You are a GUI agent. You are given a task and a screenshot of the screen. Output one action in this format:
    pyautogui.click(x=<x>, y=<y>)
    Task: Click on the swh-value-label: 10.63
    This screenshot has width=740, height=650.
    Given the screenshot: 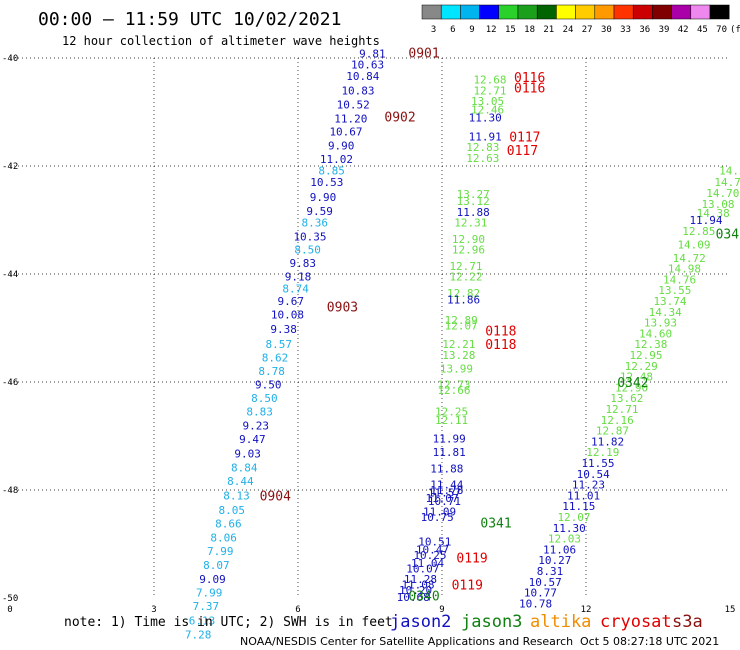 What is the action you would take?
    pyautogui.click(x=367, y=64)
    